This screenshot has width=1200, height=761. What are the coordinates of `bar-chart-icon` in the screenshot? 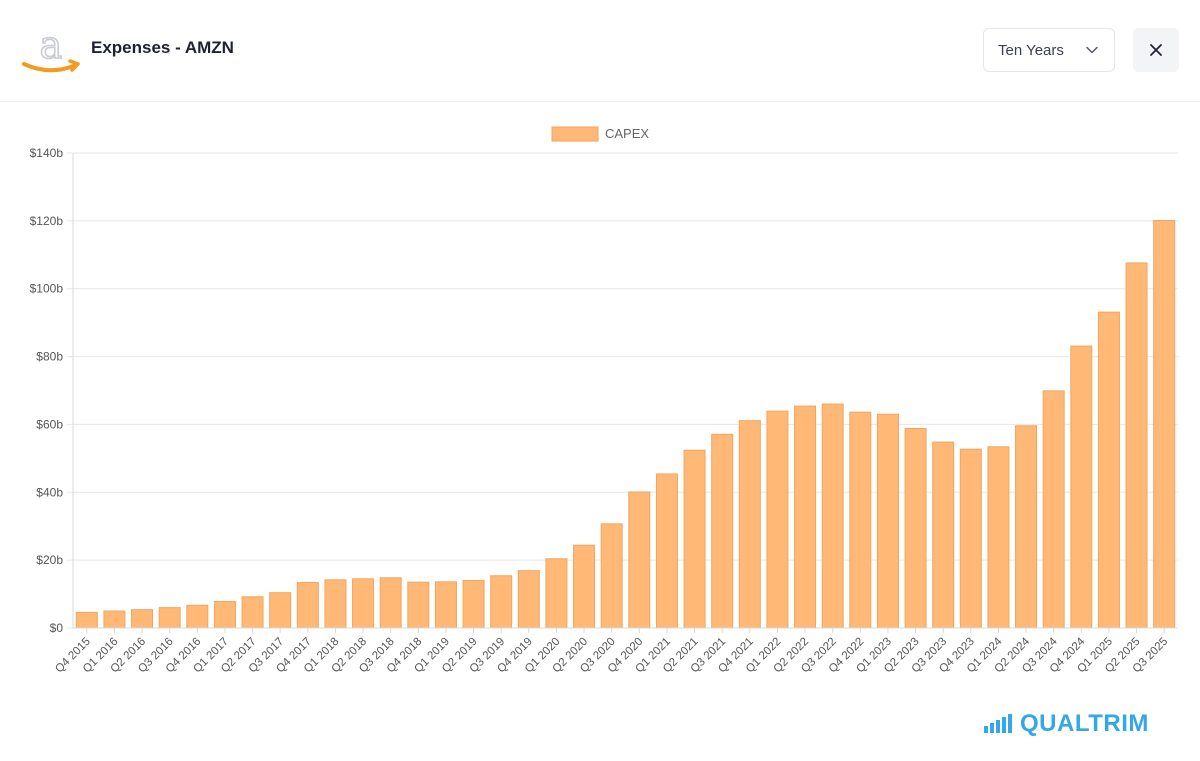 It's located at (998, 723).